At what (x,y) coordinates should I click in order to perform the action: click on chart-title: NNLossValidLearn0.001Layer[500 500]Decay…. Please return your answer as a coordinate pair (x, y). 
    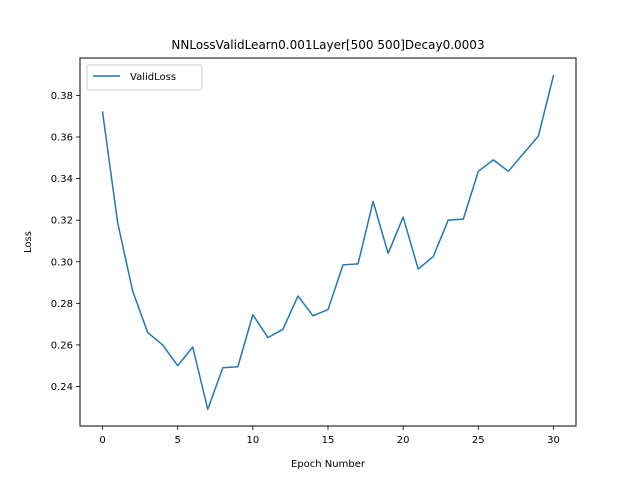
    Looking at the image, I should click on (327, 45).